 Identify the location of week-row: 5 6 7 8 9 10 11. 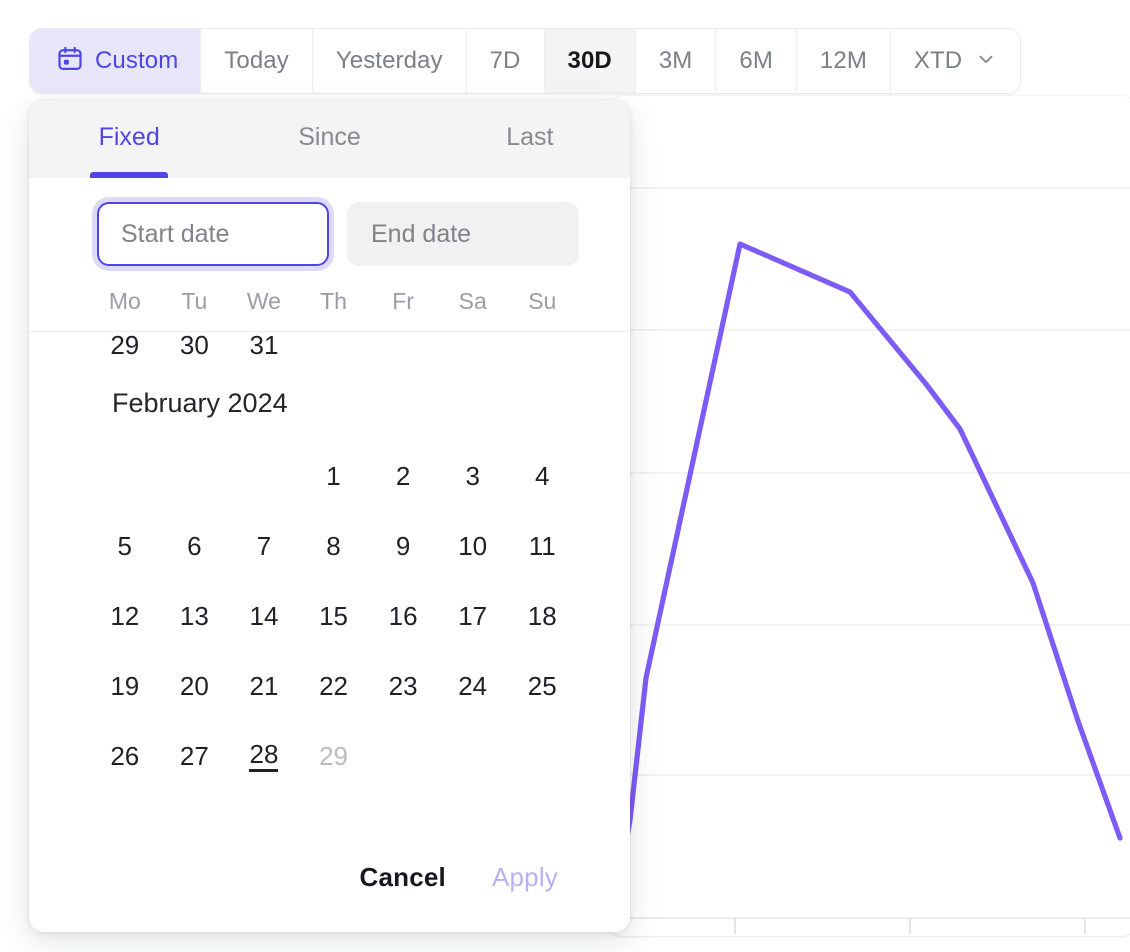
(333, 546).